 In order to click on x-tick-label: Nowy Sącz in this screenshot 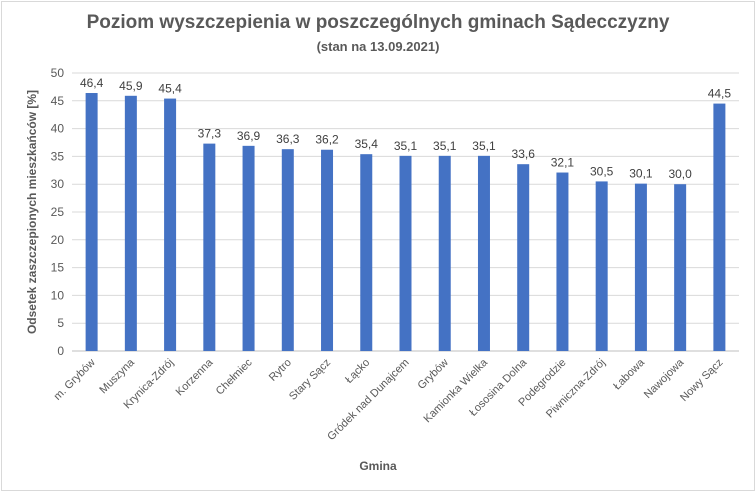, I will do `click(701, 380)`.